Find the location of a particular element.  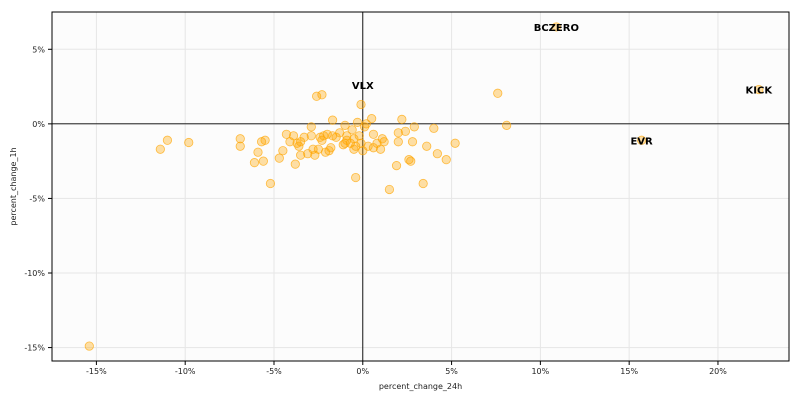

x-tick-label: -15% is located at coordinates (96, 371).